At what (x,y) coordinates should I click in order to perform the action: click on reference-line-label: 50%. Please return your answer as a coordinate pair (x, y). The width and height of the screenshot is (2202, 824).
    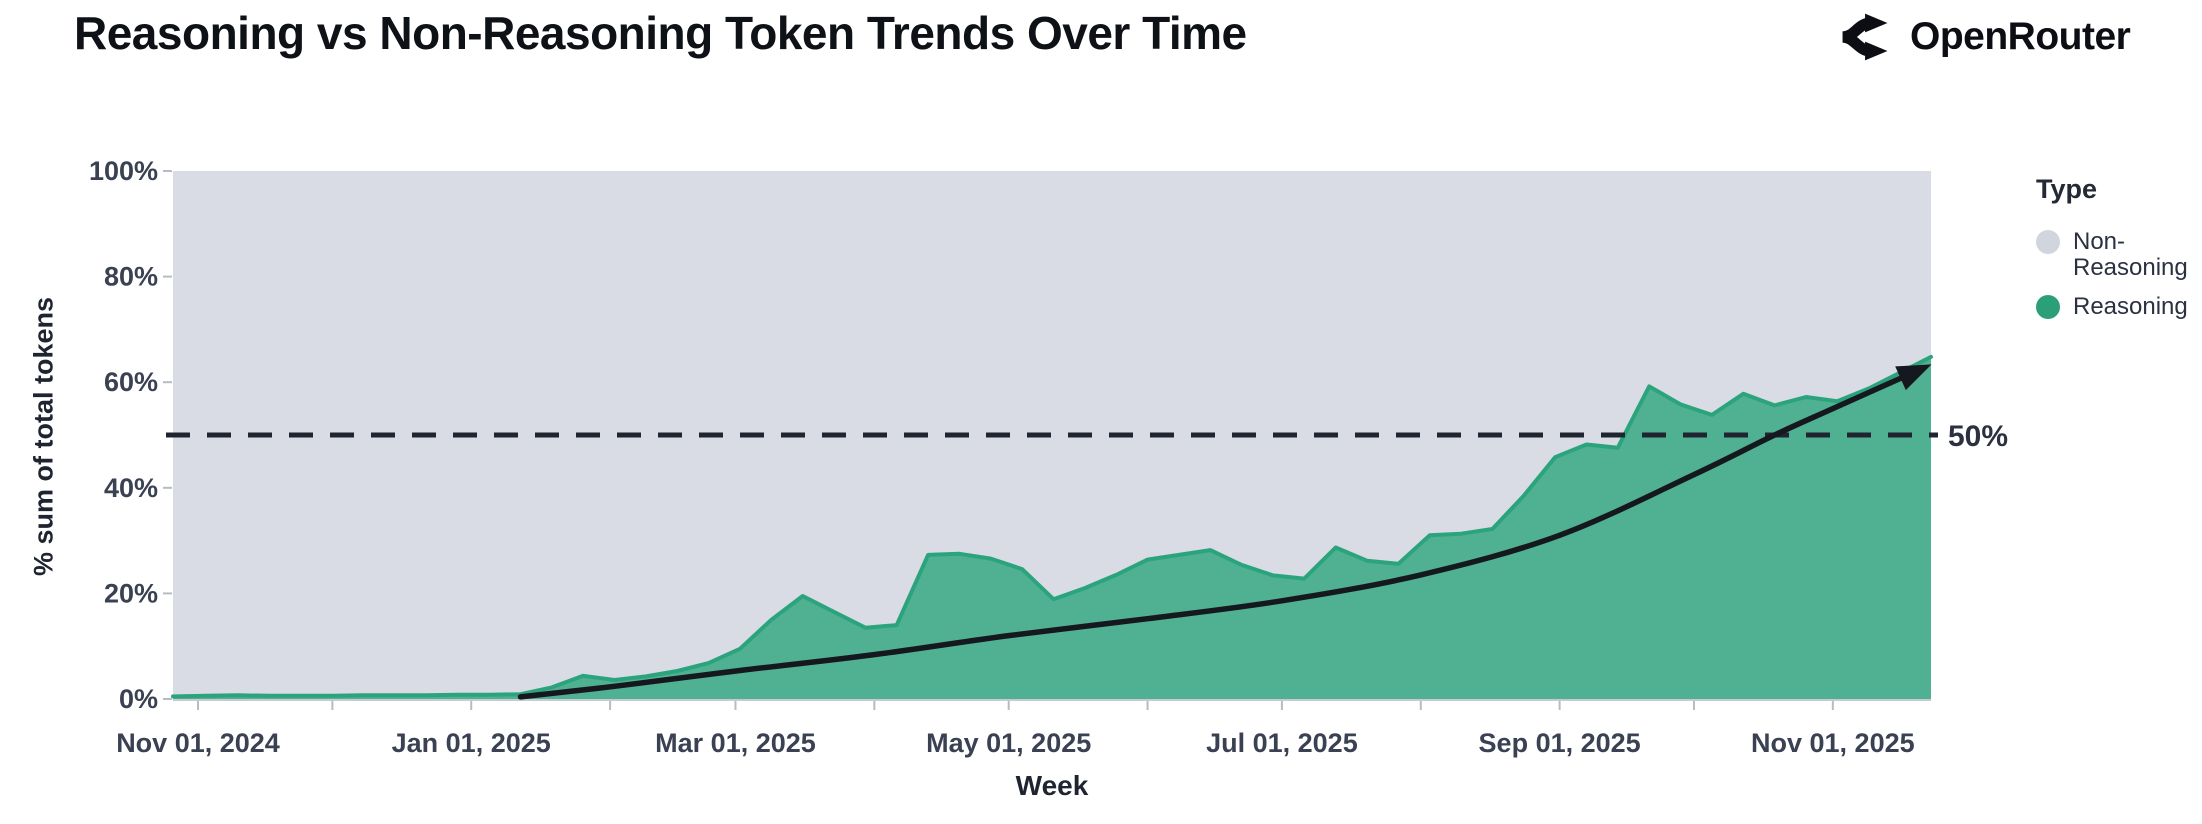
    Looking at the image, I should click on (1978, 436).